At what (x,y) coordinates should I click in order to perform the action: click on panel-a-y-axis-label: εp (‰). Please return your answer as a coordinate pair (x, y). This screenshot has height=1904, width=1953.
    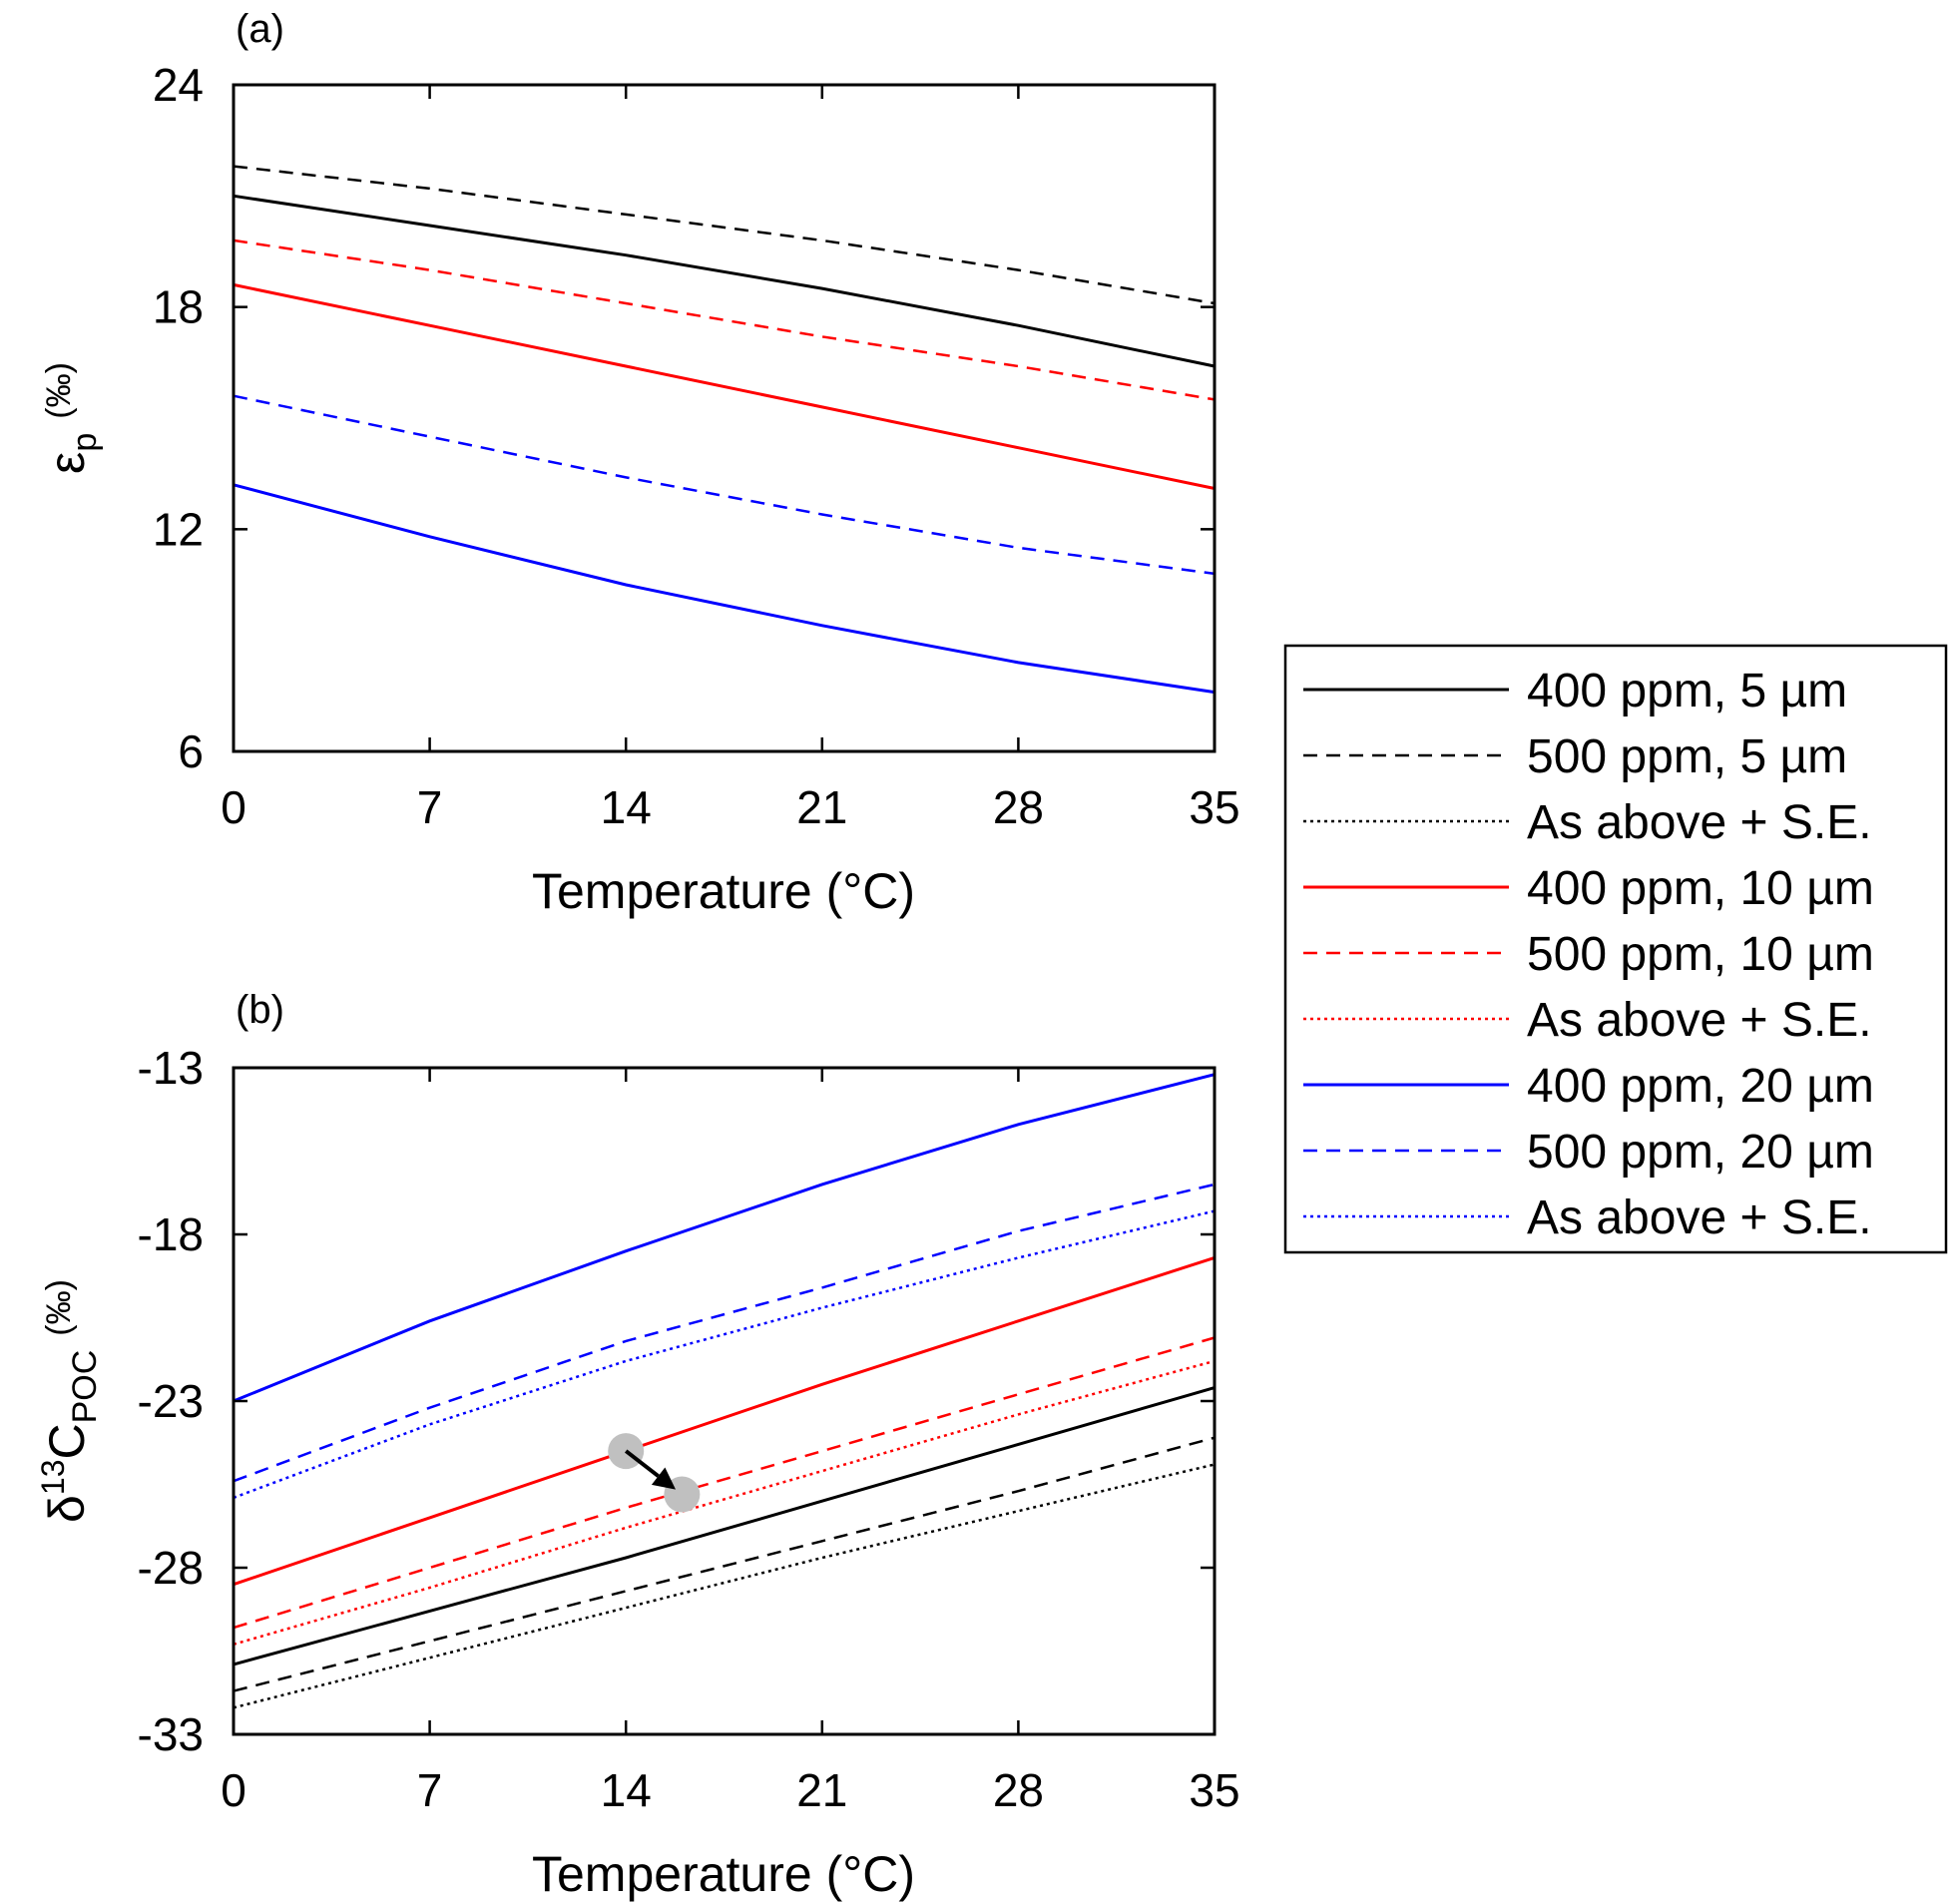
    Looking at the image, I should click on (71, 418).